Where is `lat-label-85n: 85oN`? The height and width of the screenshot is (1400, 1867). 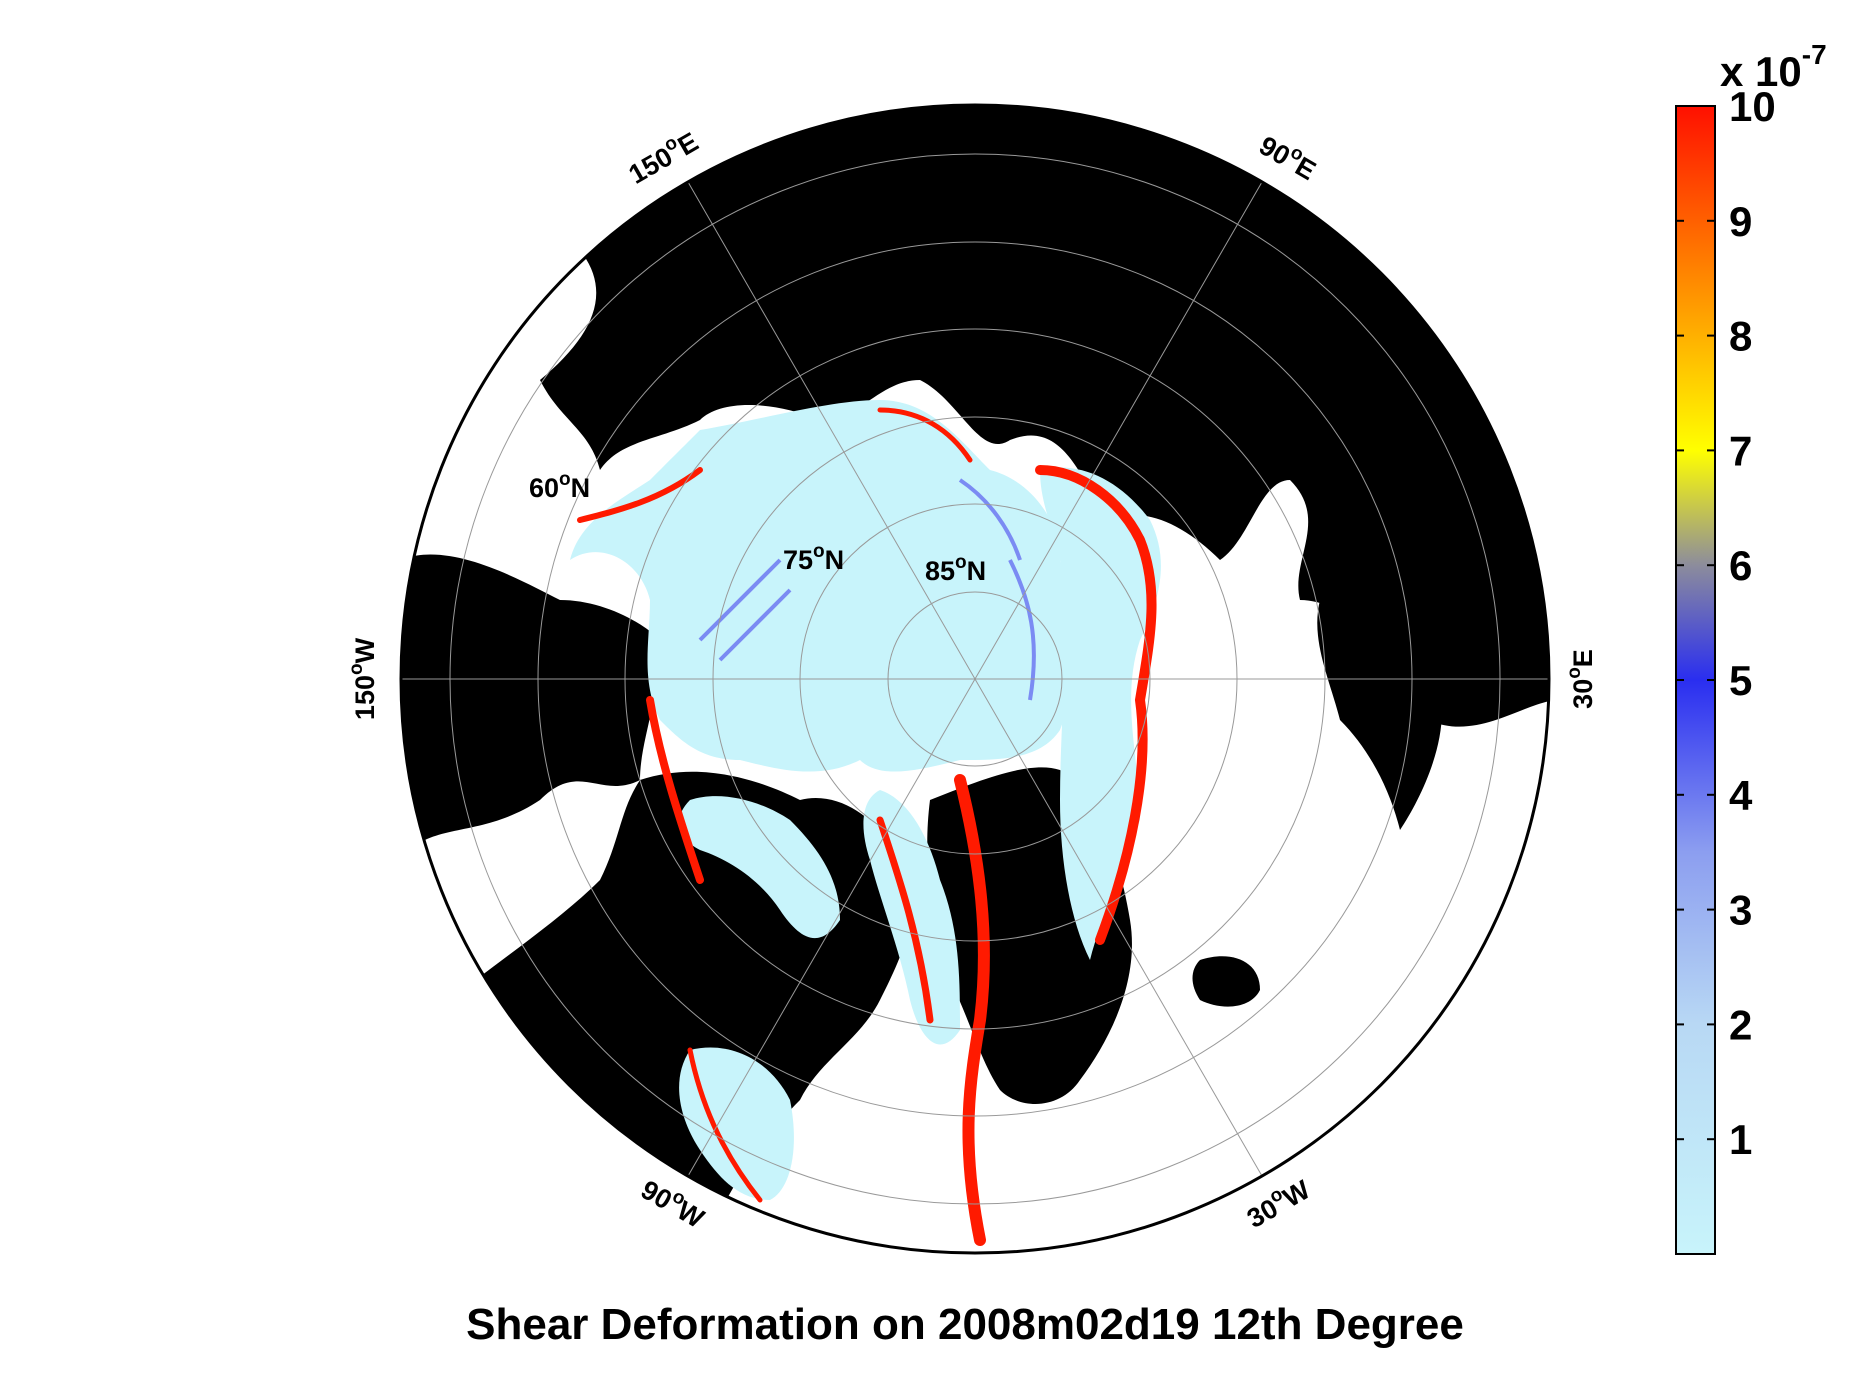
lat-label-85n: 85oN is located at coordinates (955, 569).